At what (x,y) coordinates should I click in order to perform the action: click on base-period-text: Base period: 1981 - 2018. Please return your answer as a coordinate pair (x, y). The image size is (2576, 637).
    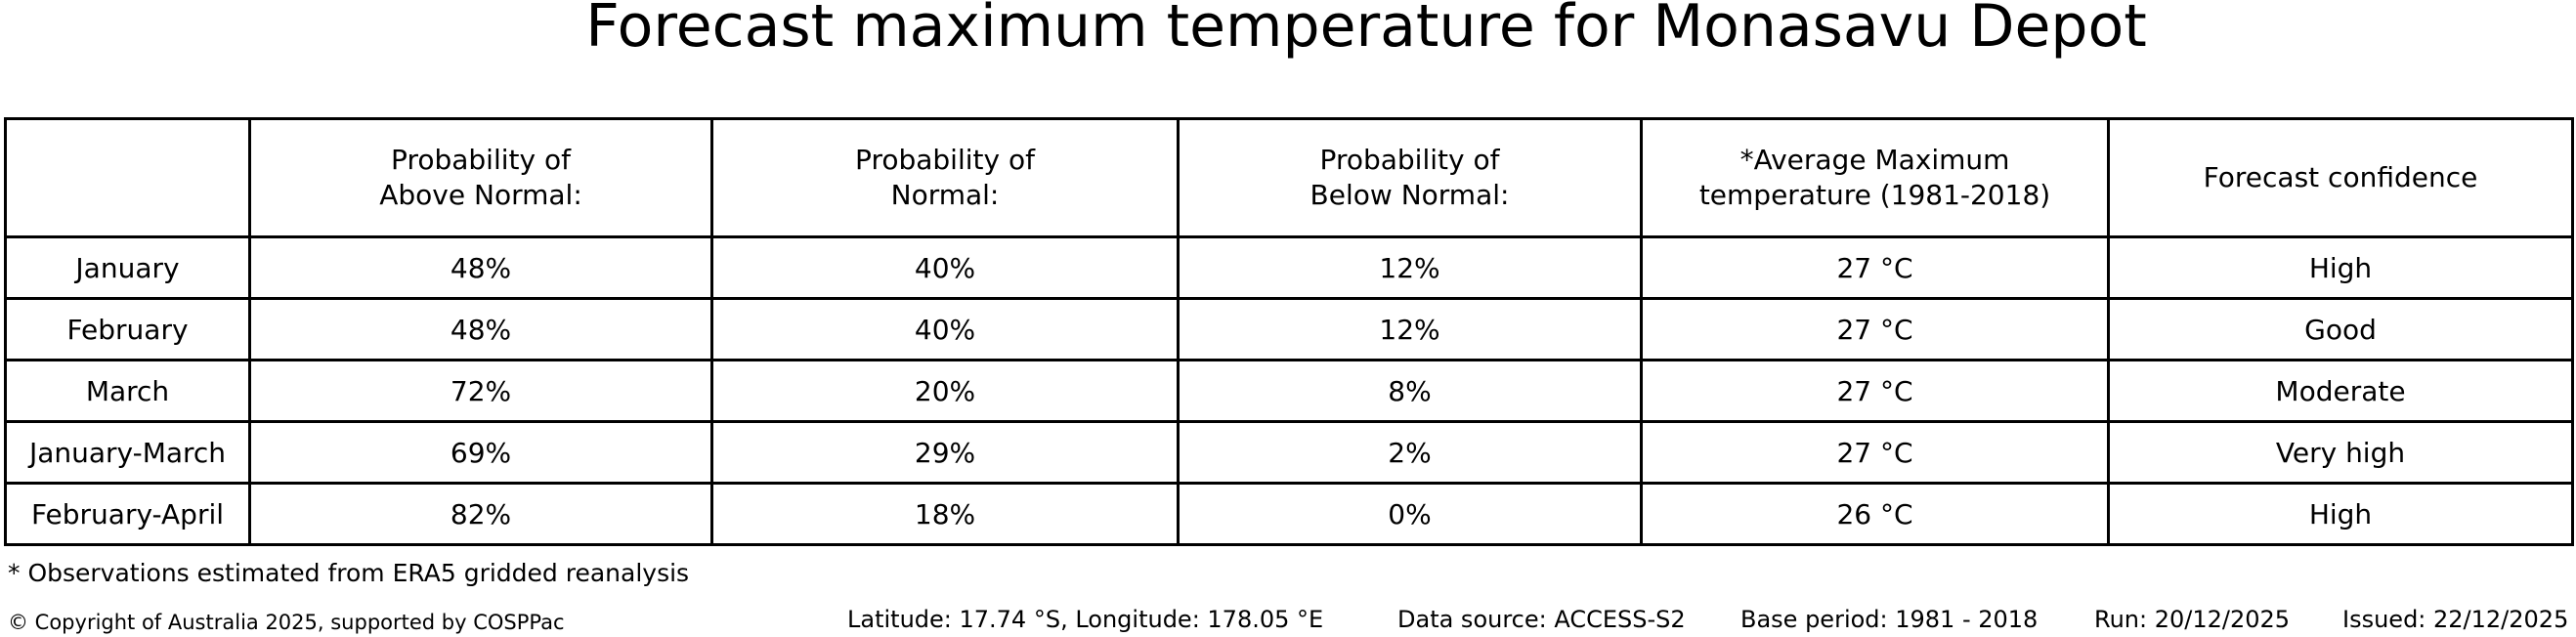
    Looking at the image, I should click on (1890, 619).